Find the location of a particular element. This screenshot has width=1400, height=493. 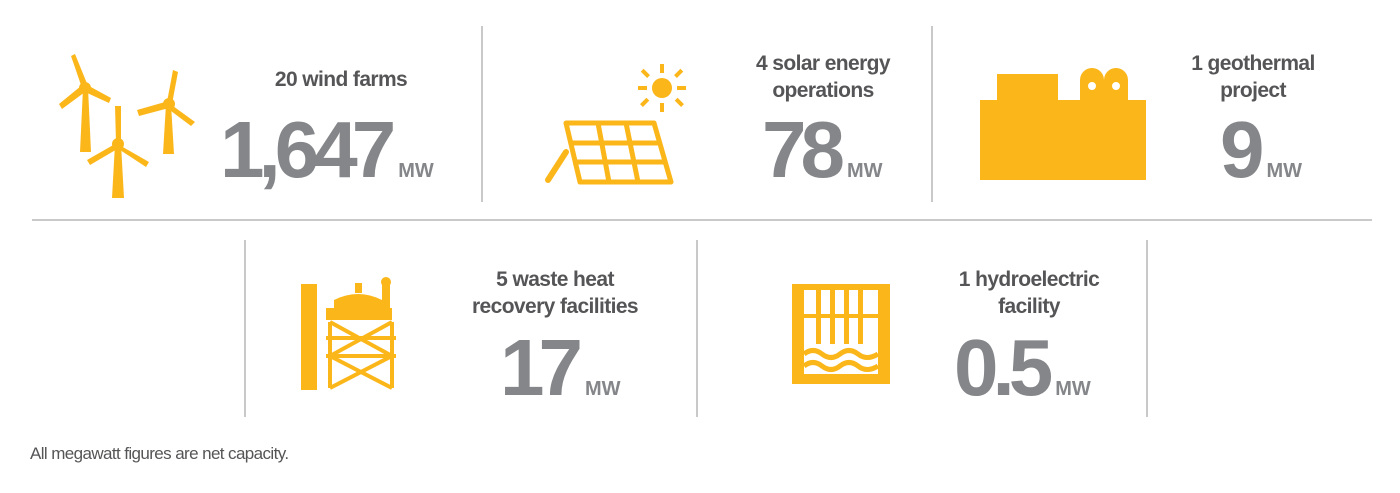

stat-label: 4 solar energy operations is located at coordinates (823, 77).